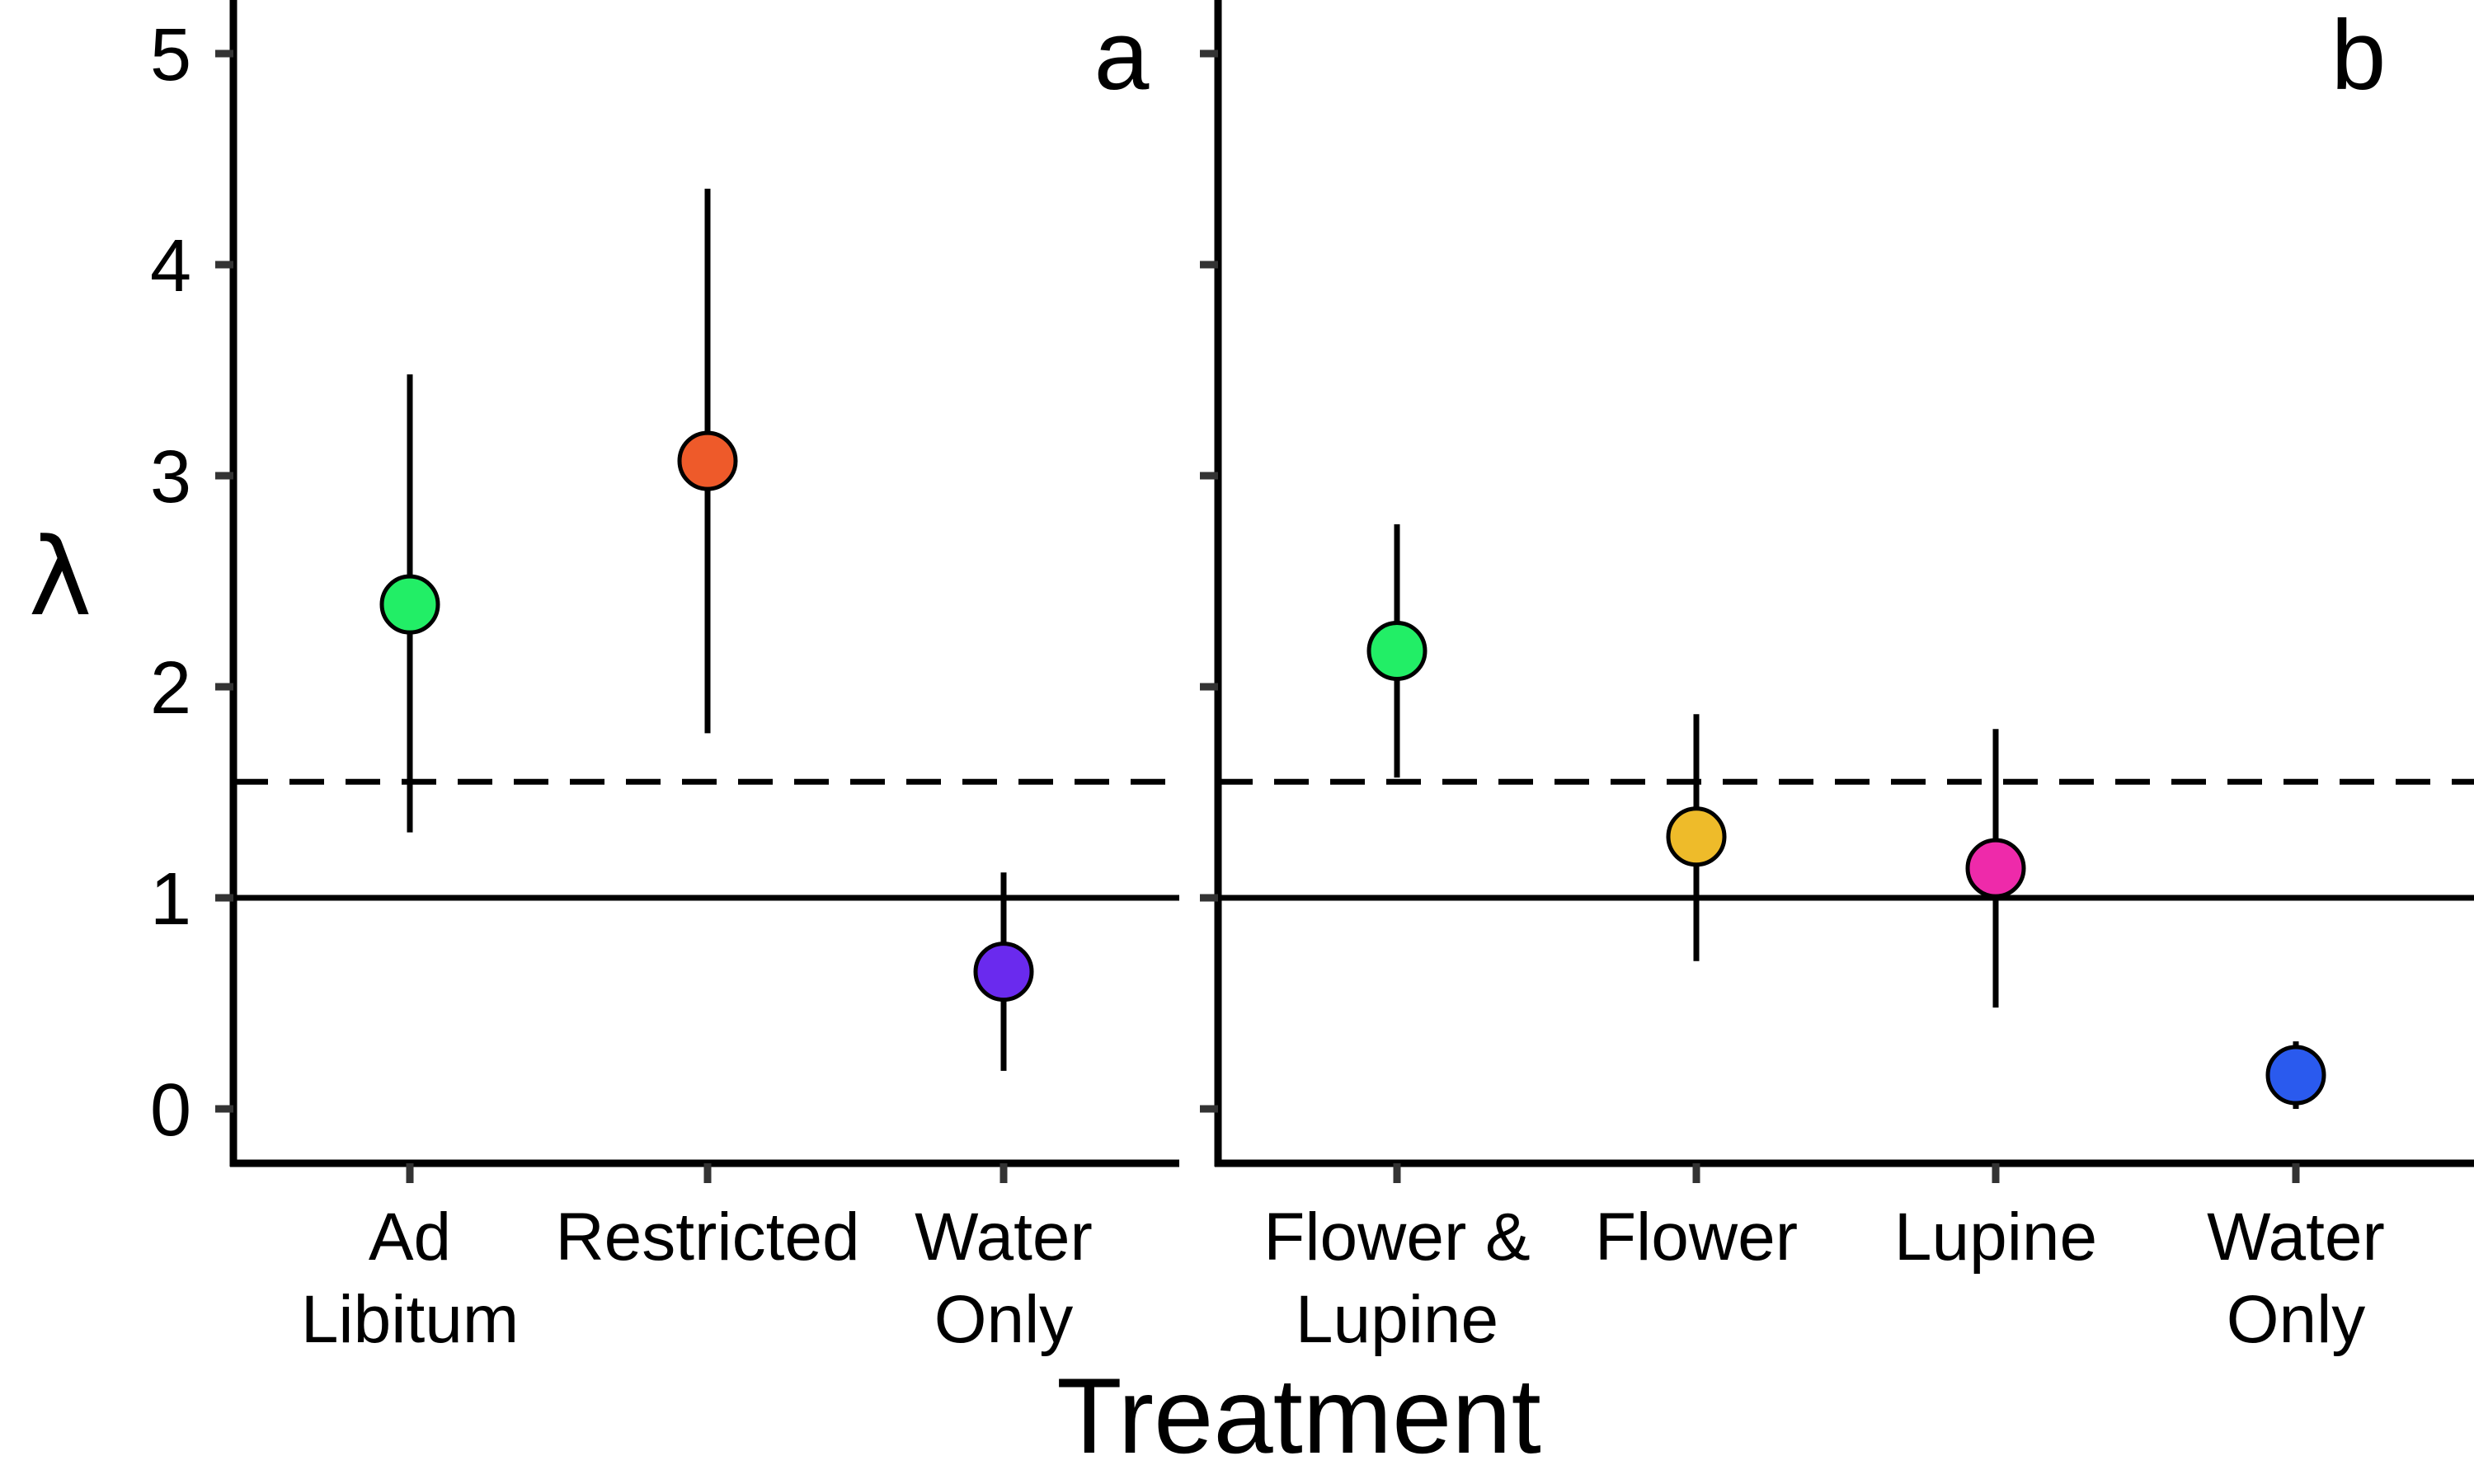 The image size is (2474, 1484). What do you see at coordinates (170, 583) in the screenshot?
I see `y-axis: 0 1 2 3 4 5` at bounding box center [170, 583].